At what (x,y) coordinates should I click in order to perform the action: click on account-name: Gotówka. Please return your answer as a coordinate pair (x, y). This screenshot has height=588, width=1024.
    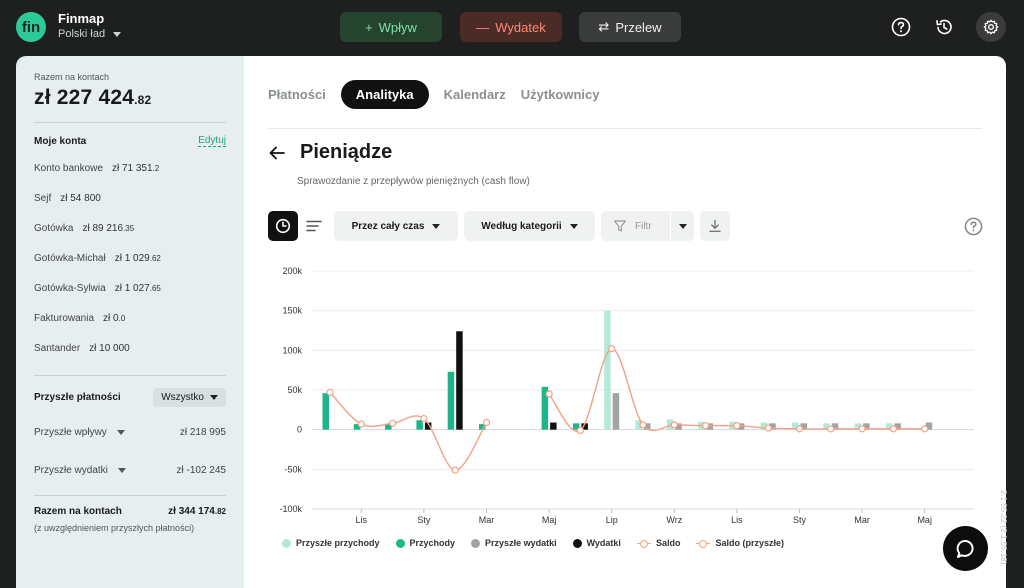
    Looking at the image, I should click on (54, 228).